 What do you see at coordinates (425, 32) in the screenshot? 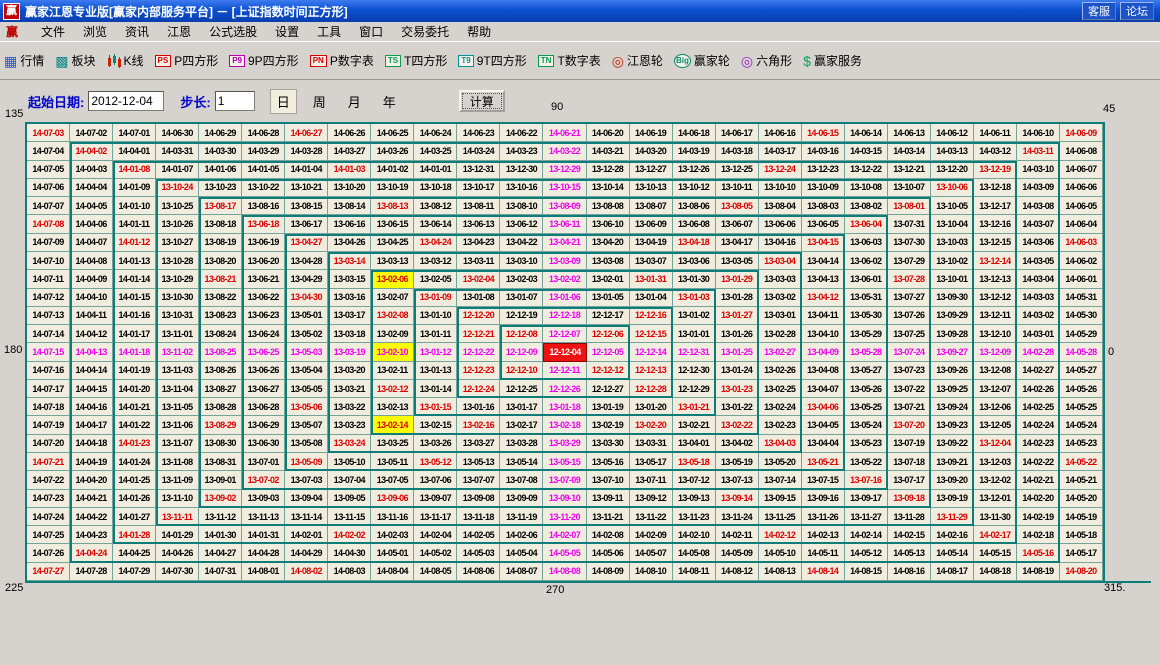
I see `menu-item-交易委托: 交易委托` at bounding box center [425, 32].